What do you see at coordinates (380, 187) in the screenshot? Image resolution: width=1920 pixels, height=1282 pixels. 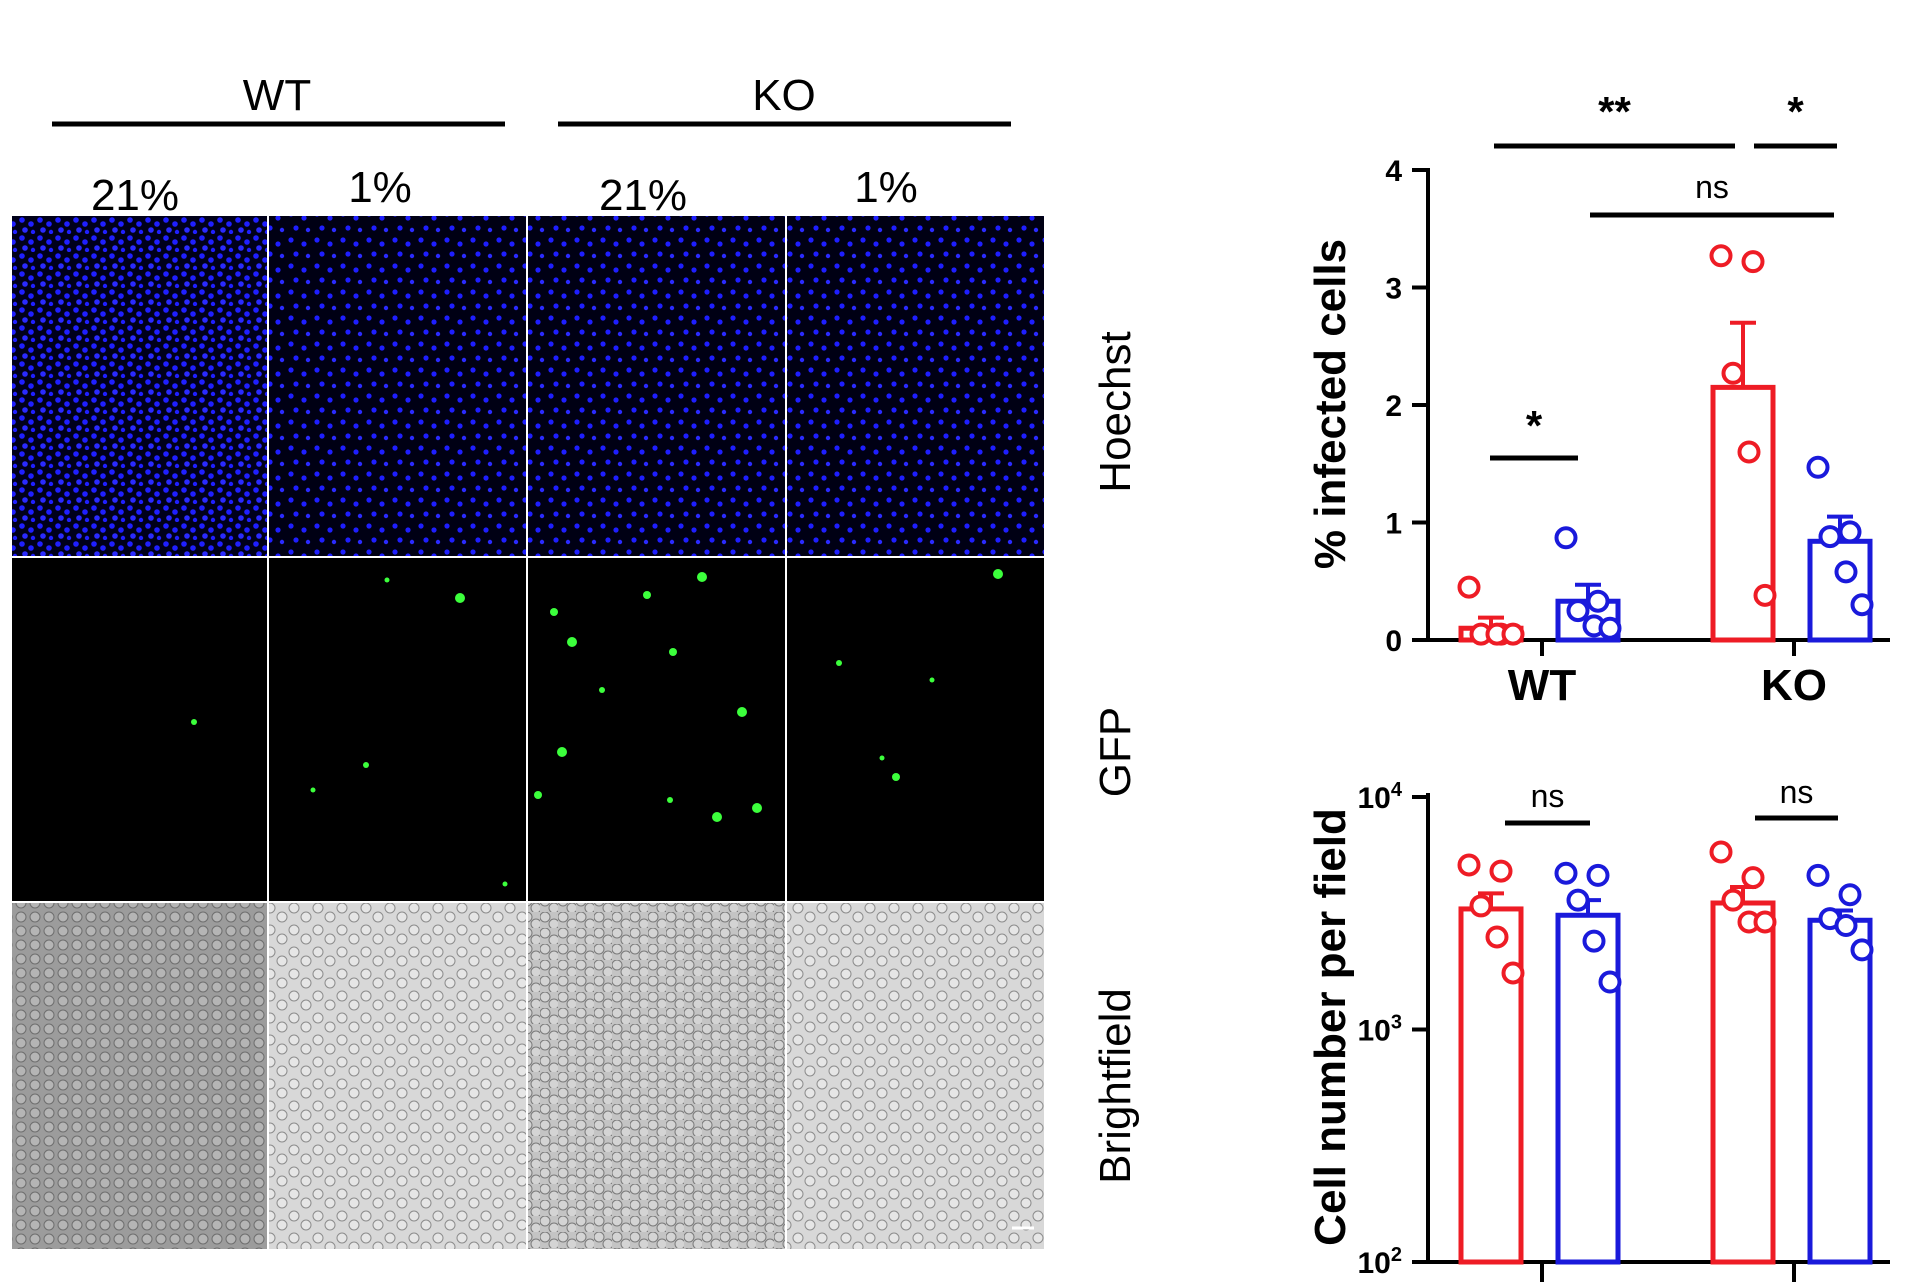 I see `column-label-wt-1: 1%` at bounding box center [380, 187].